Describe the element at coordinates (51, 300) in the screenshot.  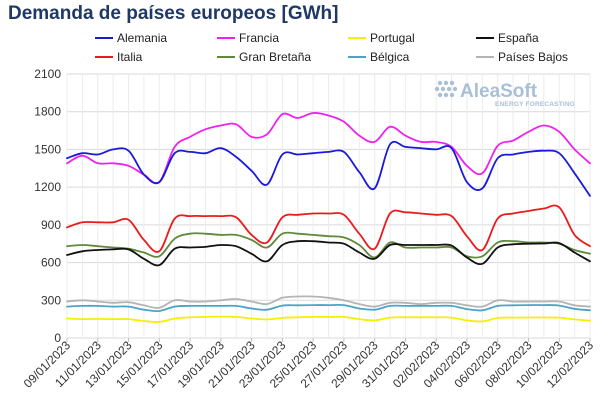
I see `y-tick-label: 300` at that location.